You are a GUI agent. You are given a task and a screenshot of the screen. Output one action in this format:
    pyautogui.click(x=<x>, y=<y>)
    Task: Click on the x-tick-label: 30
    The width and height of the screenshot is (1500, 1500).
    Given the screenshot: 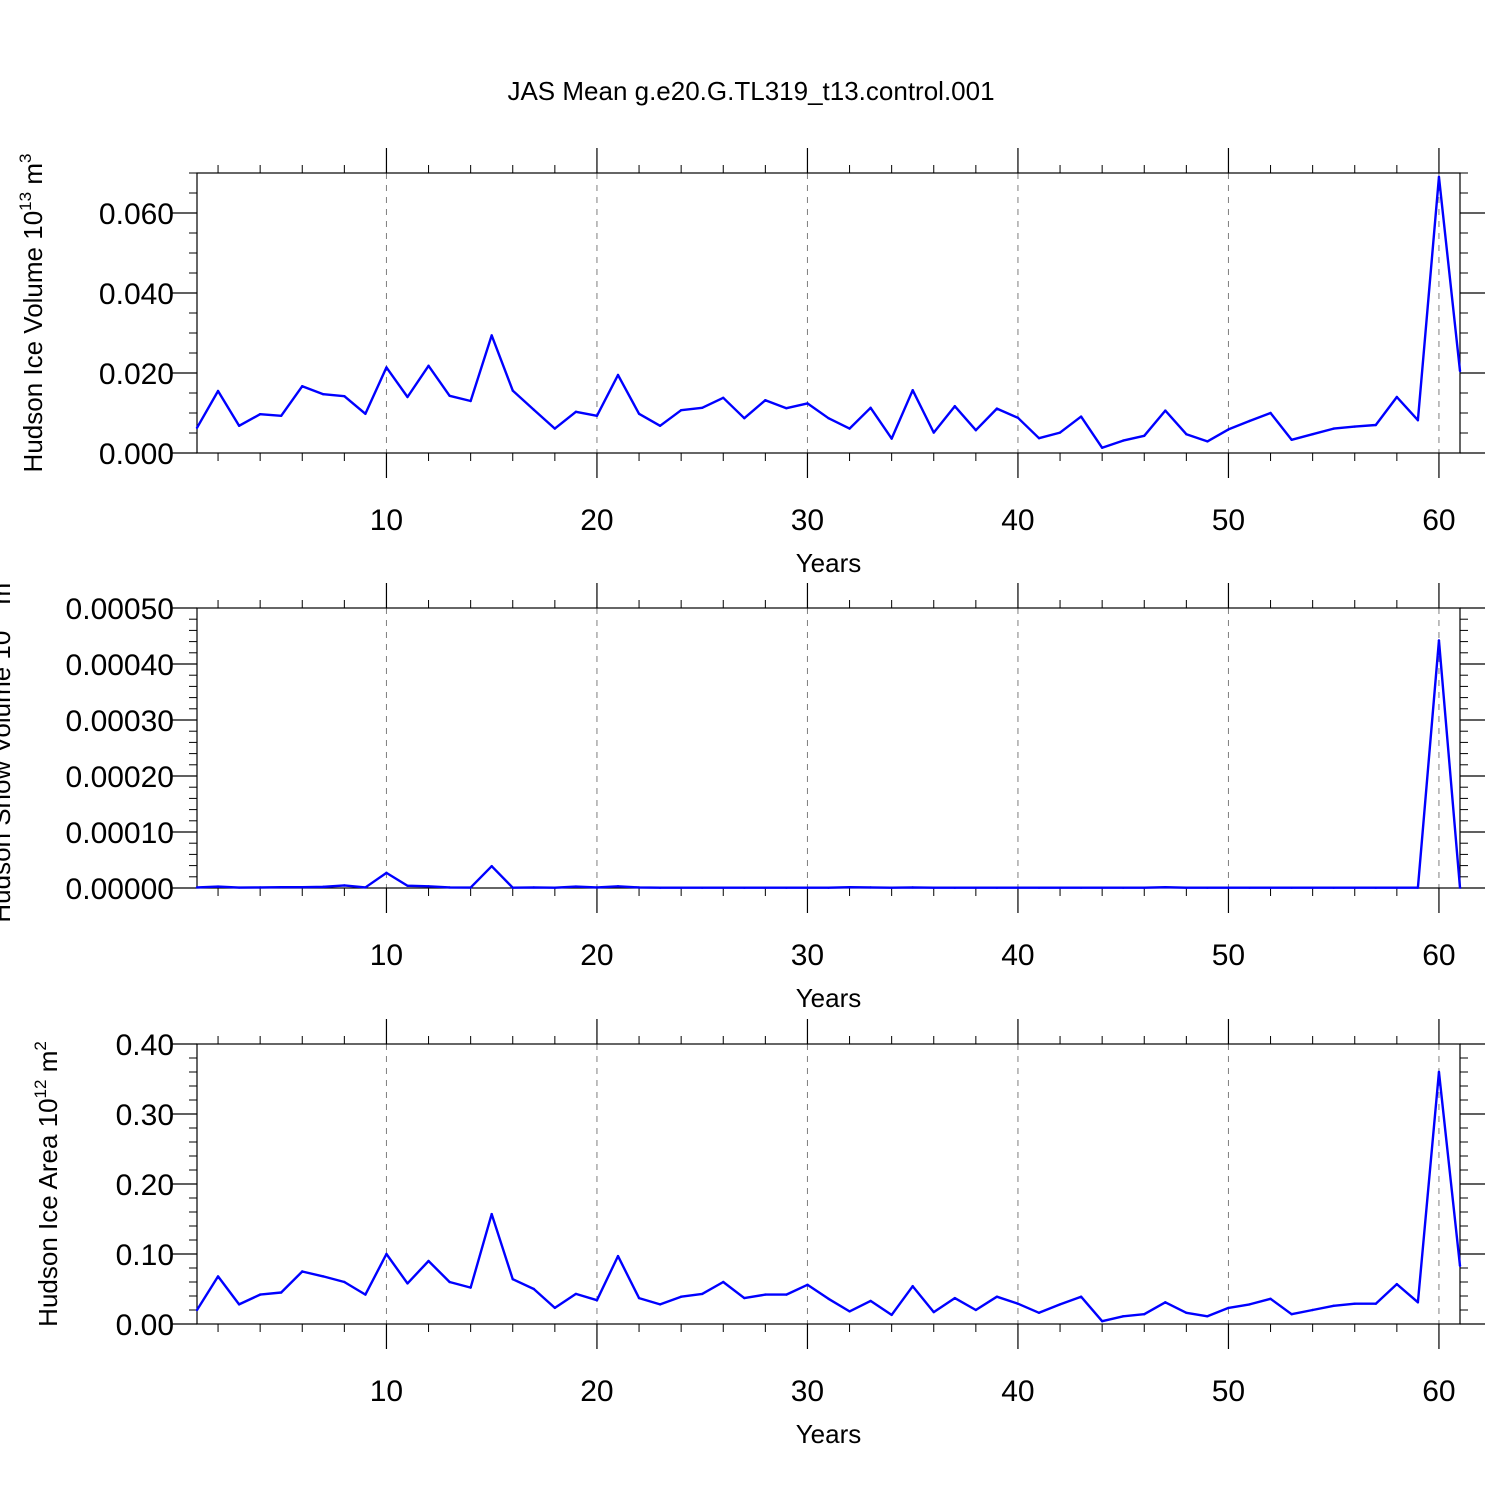 What is the action you would take?
    pyautogui.click(x=807, y=520)
    